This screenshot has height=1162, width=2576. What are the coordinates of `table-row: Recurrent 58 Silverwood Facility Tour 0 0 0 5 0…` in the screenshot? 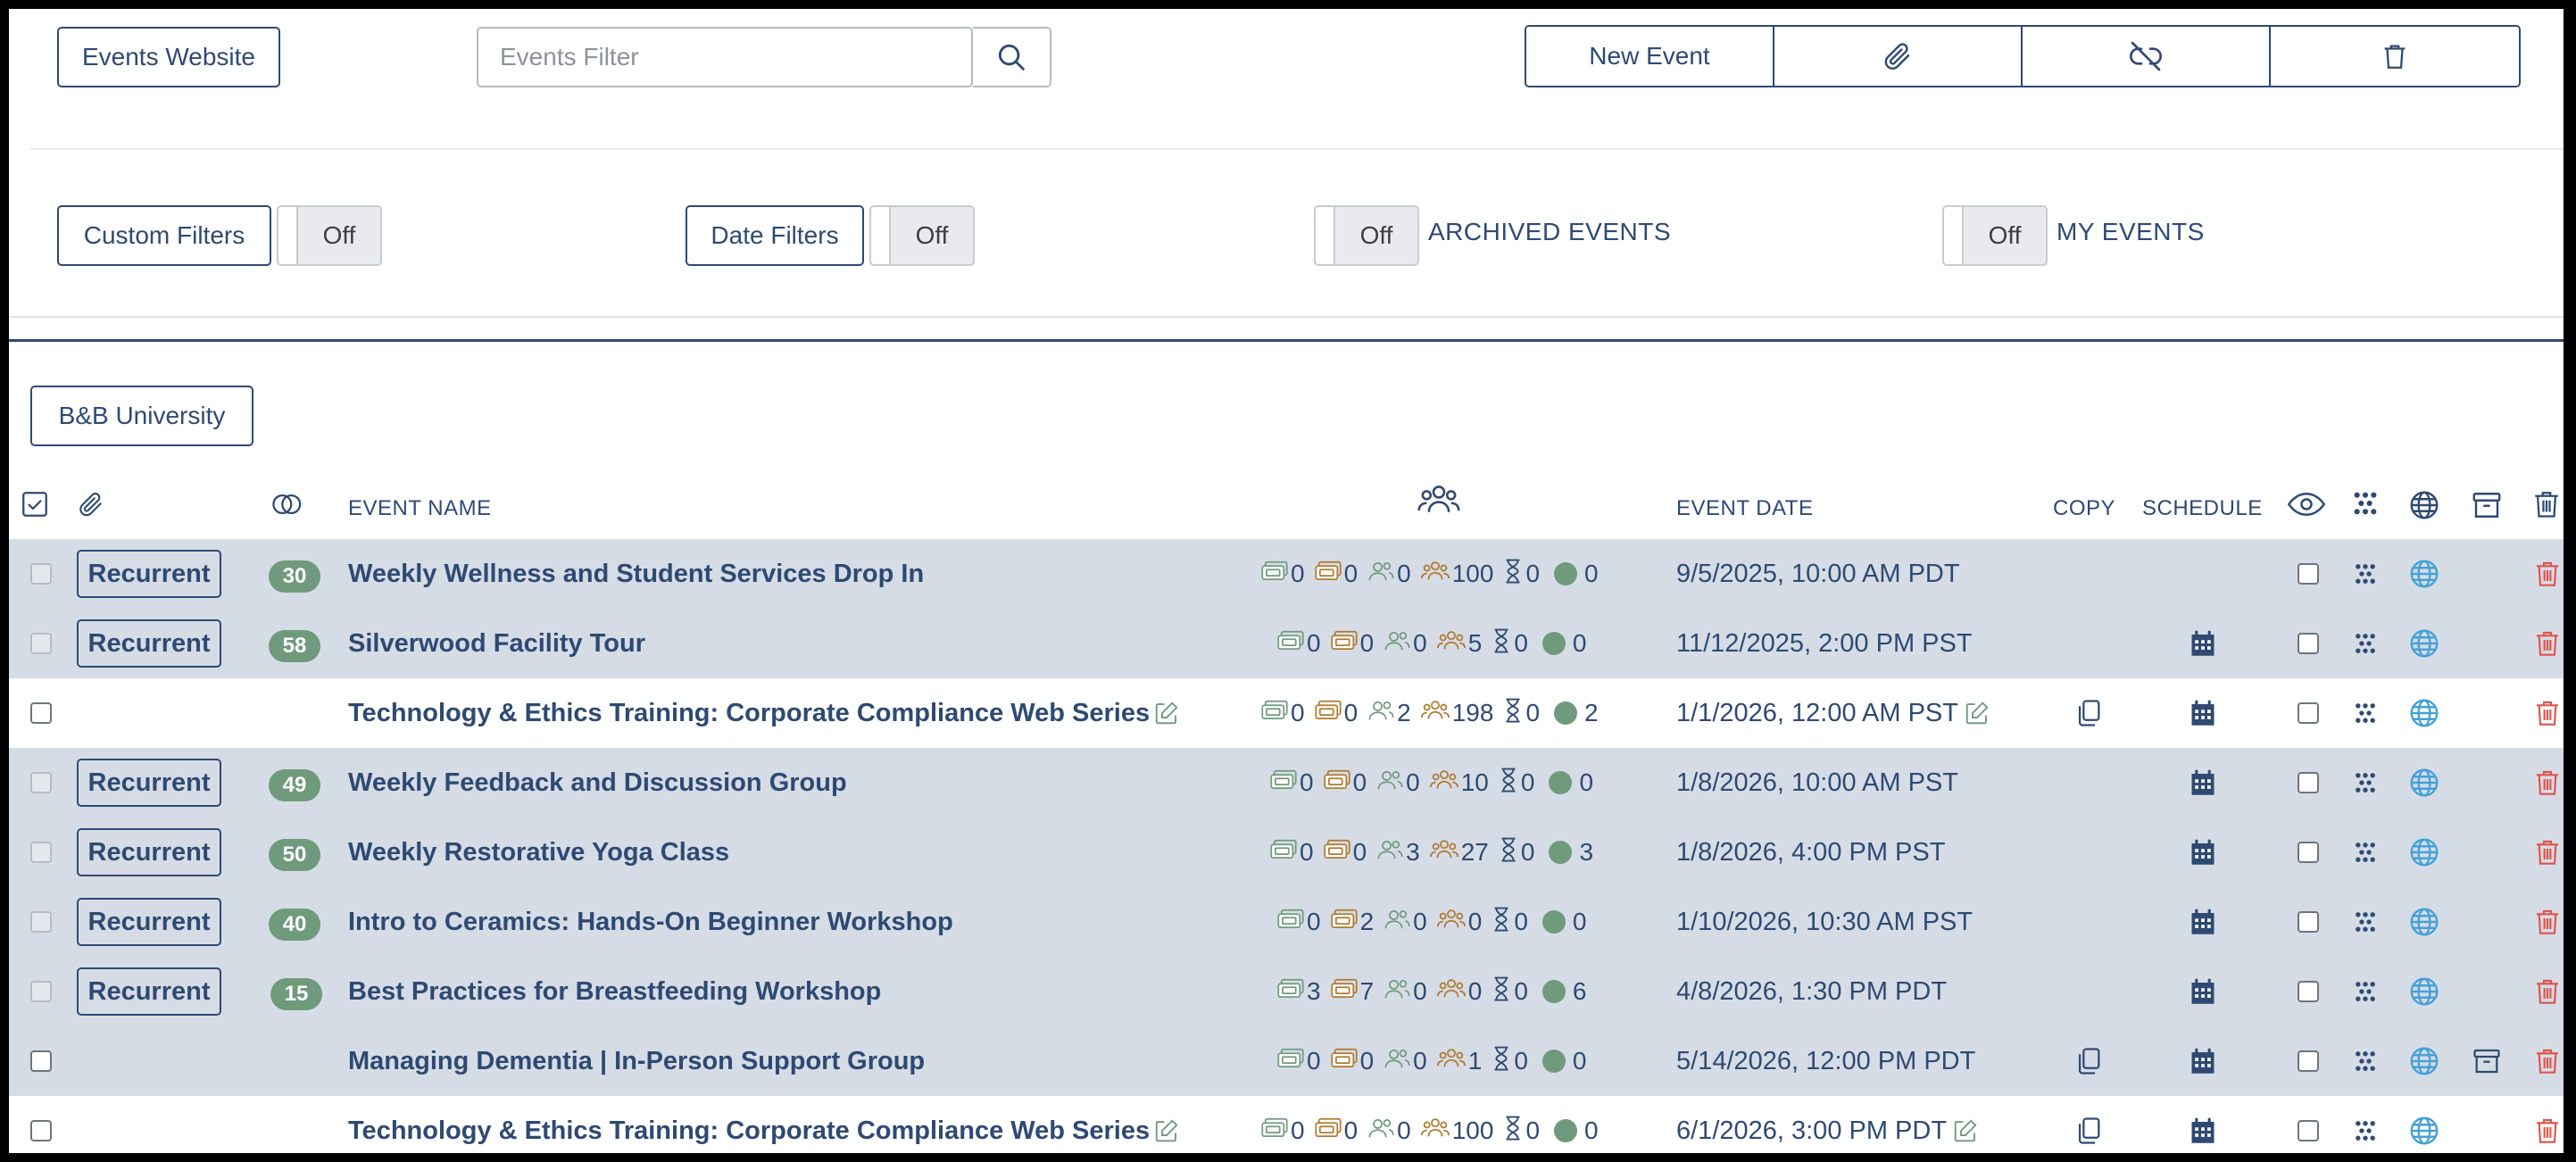 It's located at (1286, 643).